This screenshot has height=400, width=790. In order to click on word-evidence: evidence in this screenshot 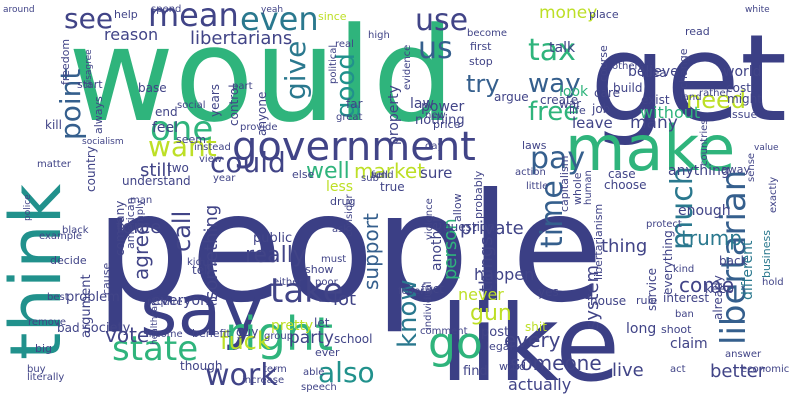, I will do `click(407, 67)`.